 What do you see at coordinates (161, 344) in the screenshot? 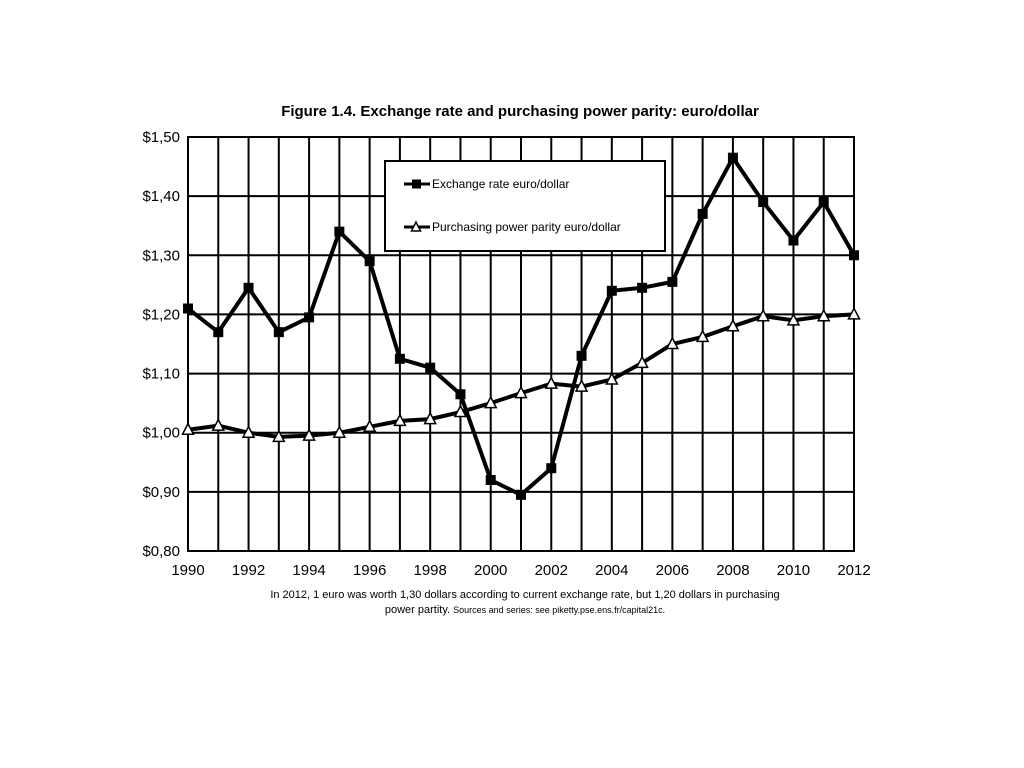
I see `y-axis: $1,50 $1,40 $1,30 $1,20 $1,10 $1,00 $0,90 $0,80` at bounding box center [161, 344].